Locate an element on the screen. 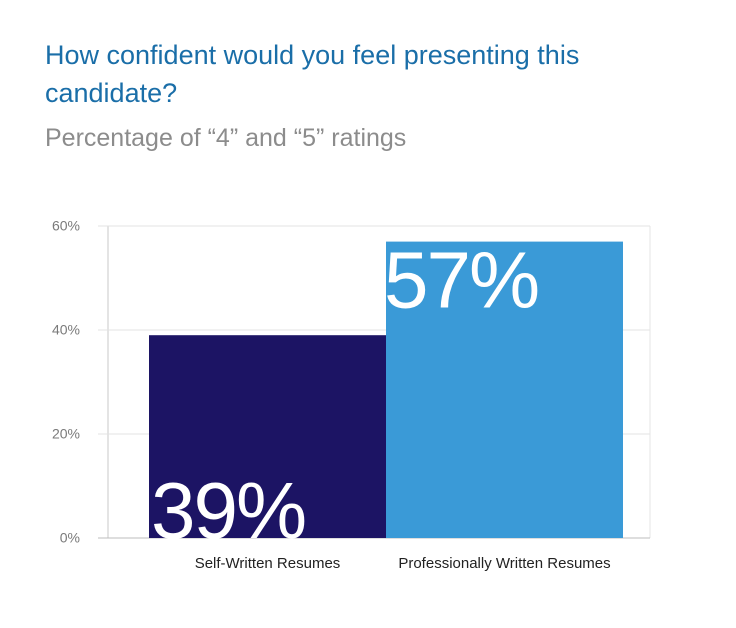 This screenshot has width=736, height=628. data-label: 57% is located at coordinates (461, 280).